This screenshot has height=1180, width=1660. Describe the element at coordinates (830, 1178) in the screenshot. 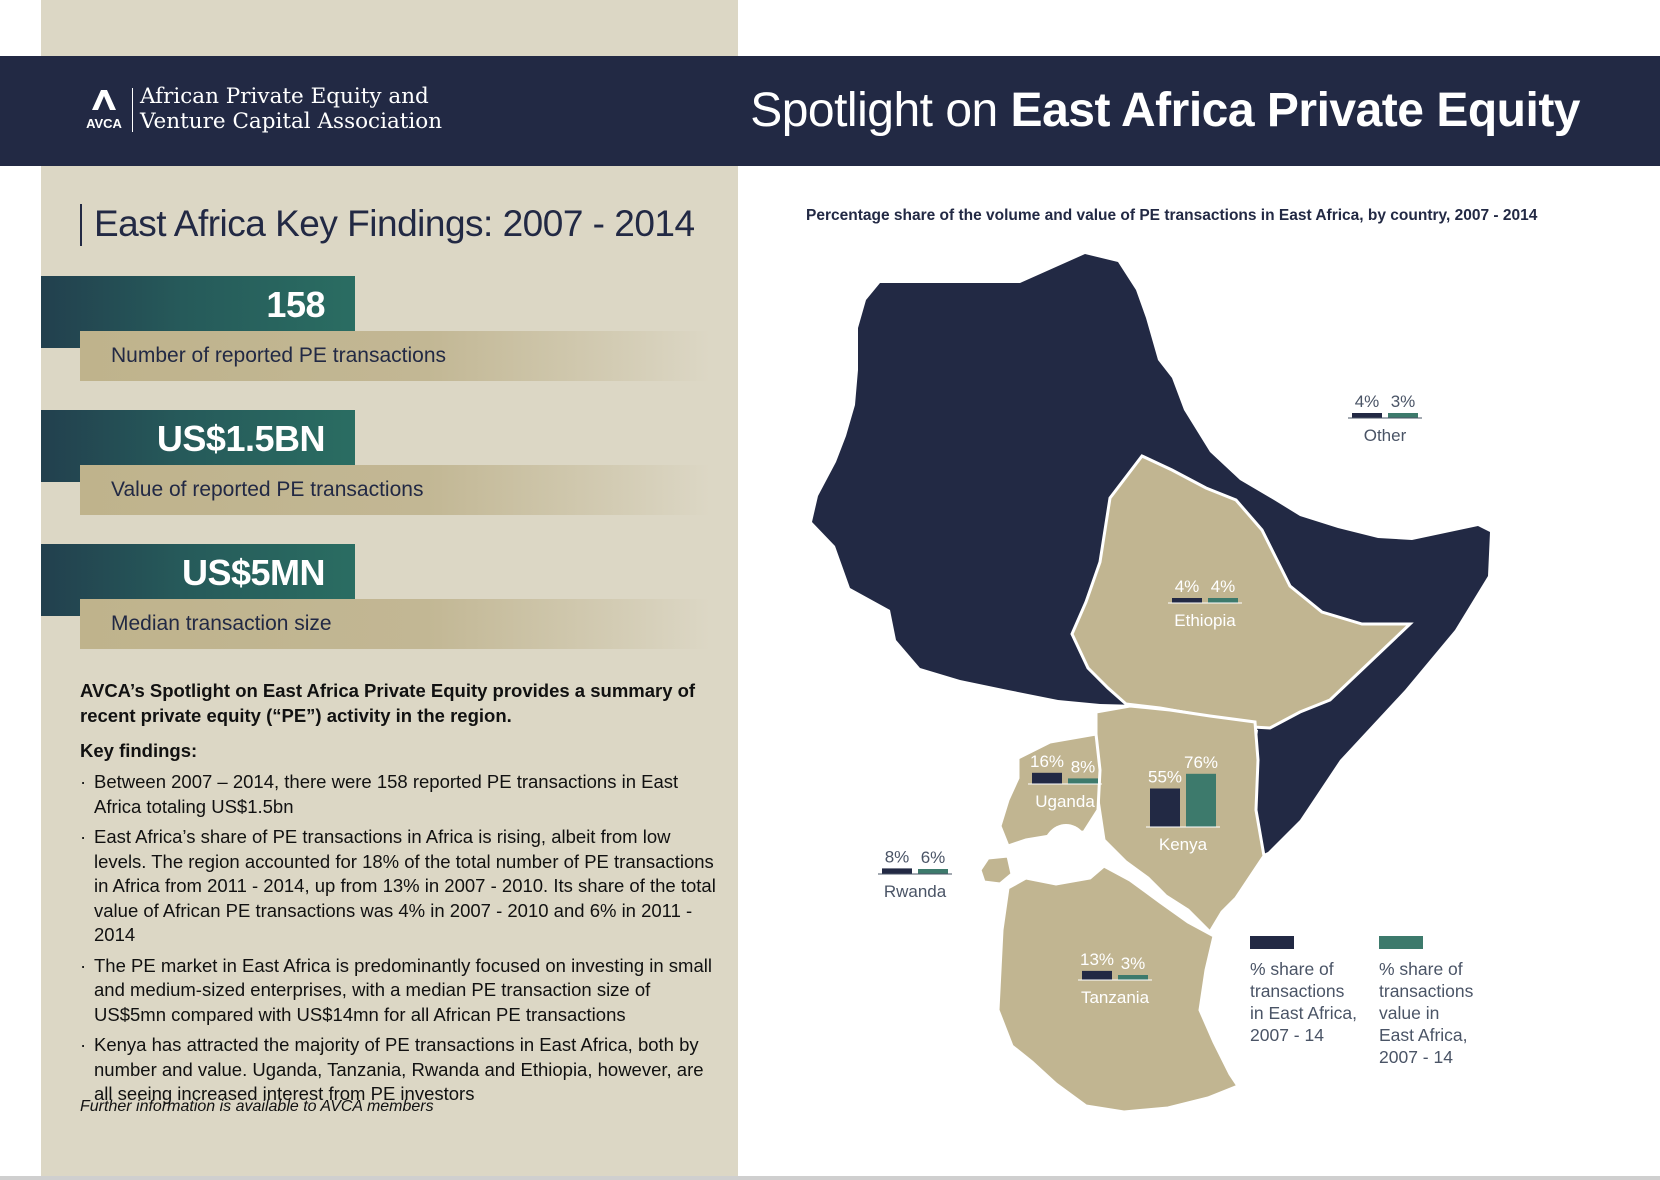

I see `bottom-divider` at that location.